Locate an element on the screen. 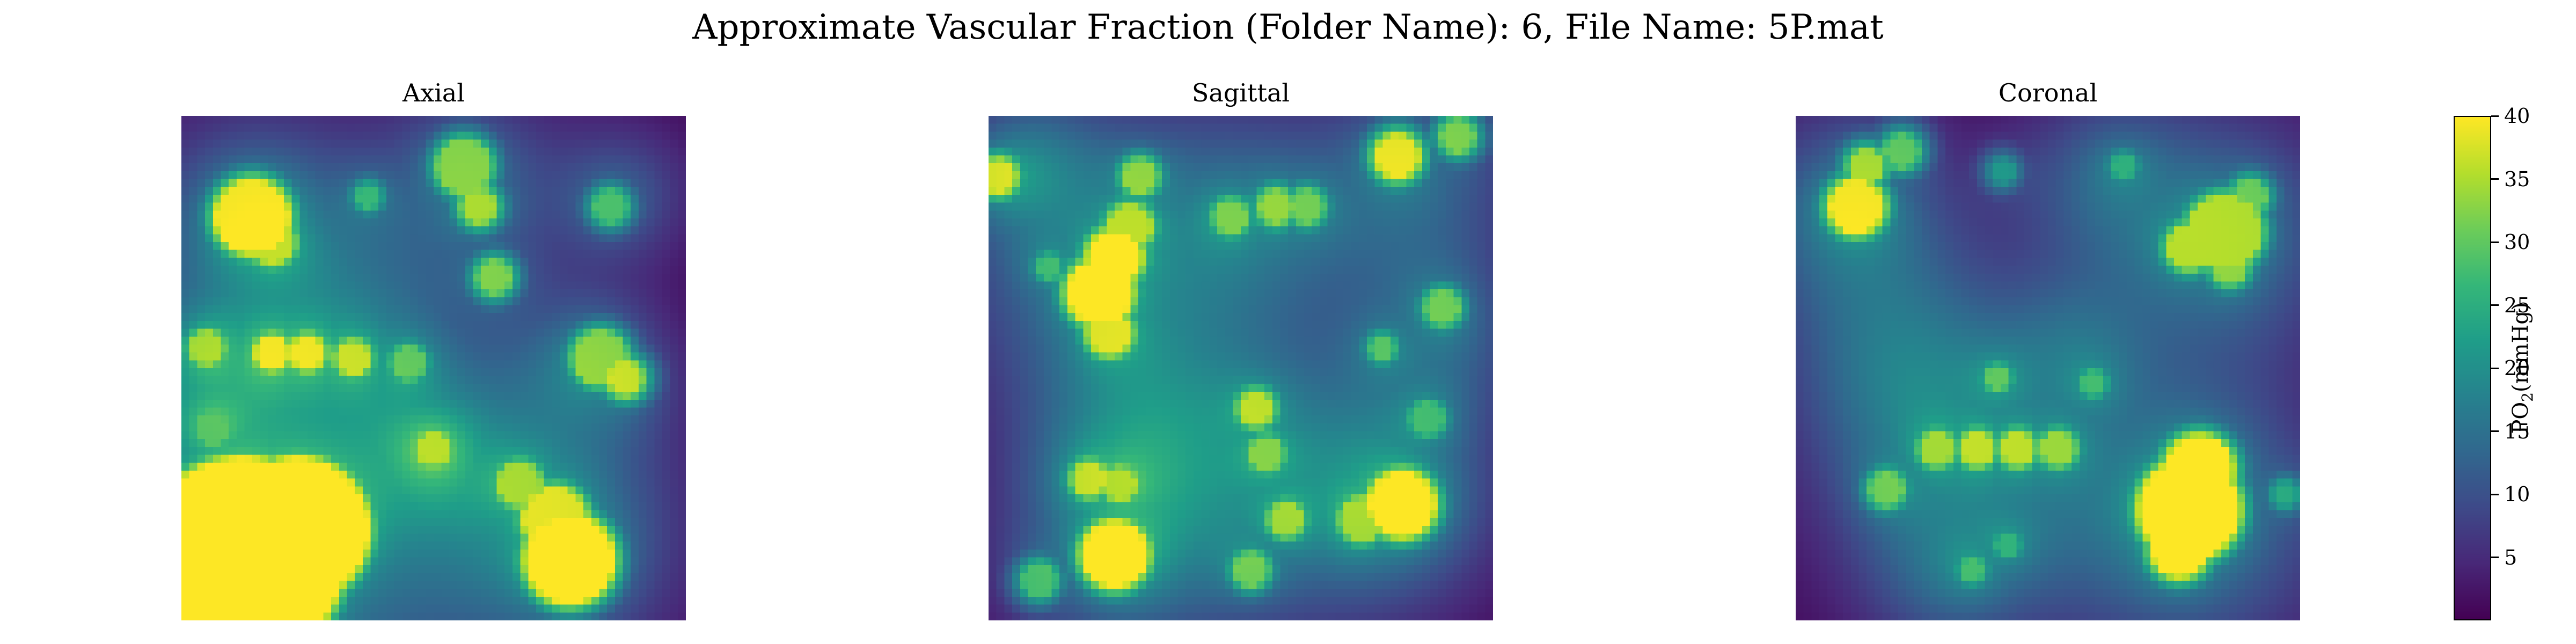  axial-title: Axial is located at coordinates (433, 92).